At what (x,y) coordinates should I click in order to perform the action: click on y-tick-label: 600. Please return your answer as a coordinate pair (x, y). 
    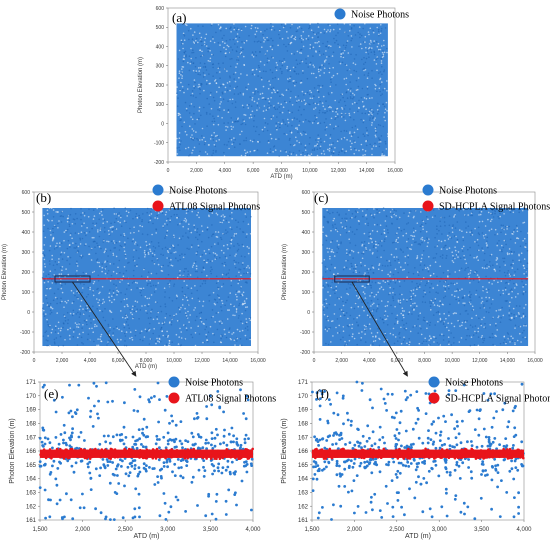
    Looking at the image, I should click on (306, 193).